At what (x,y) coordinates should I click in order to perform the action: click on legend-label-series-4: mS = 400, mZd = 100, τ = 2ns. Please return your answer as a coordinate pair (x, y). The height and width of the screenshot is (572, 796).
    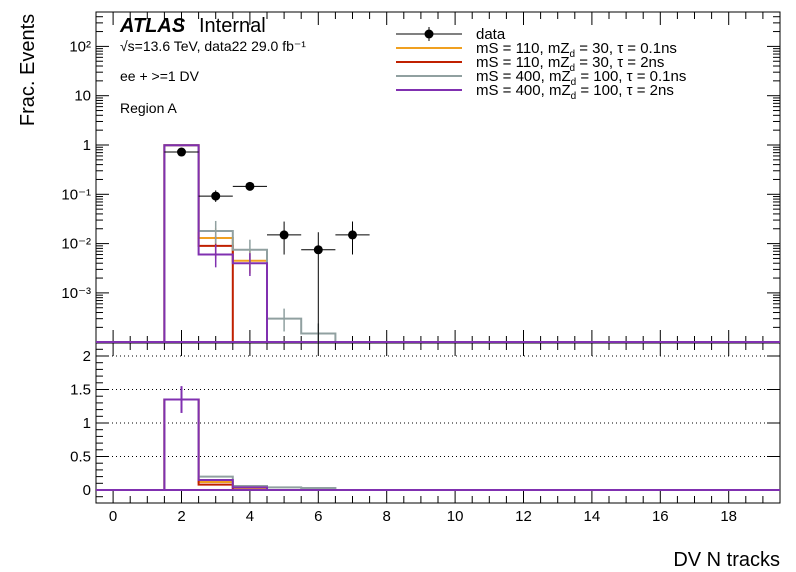
    Looking at the image, I should click on (575, 92).